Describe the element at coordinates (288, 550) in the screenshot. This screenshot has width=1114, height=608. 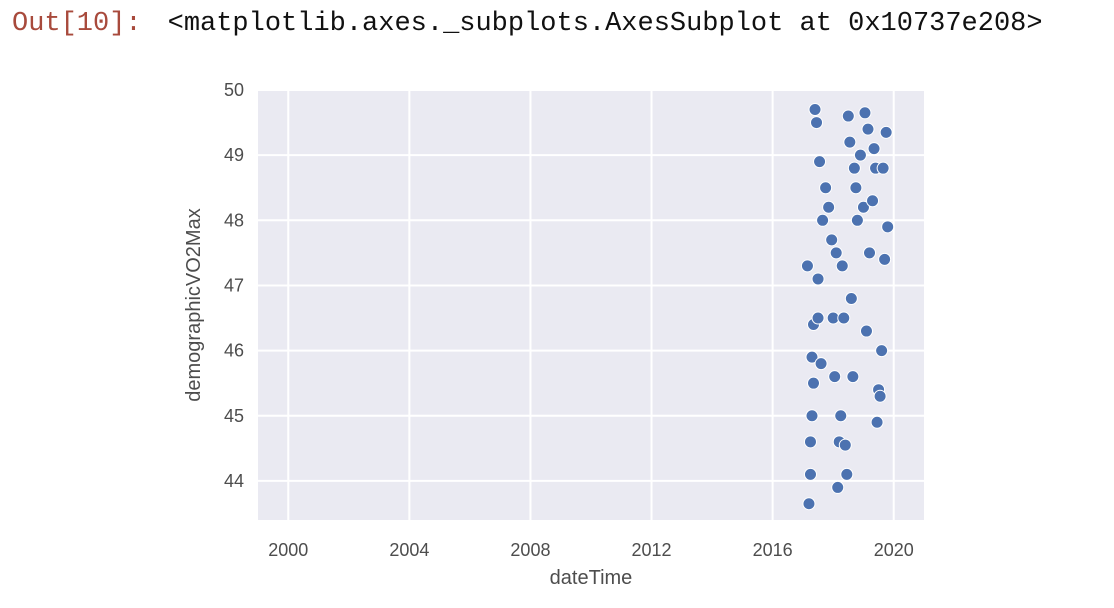
I see `x-tick-label: 2000` at that location.